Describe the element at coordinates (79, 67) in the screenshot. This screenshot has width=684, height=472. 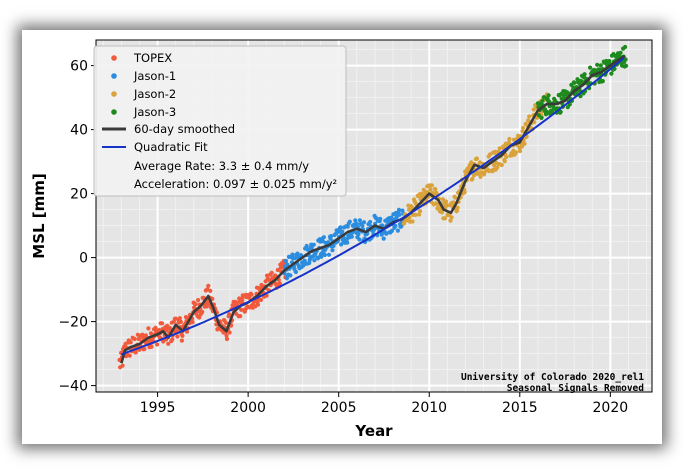
I see `y-tick-label: 60` at that location.